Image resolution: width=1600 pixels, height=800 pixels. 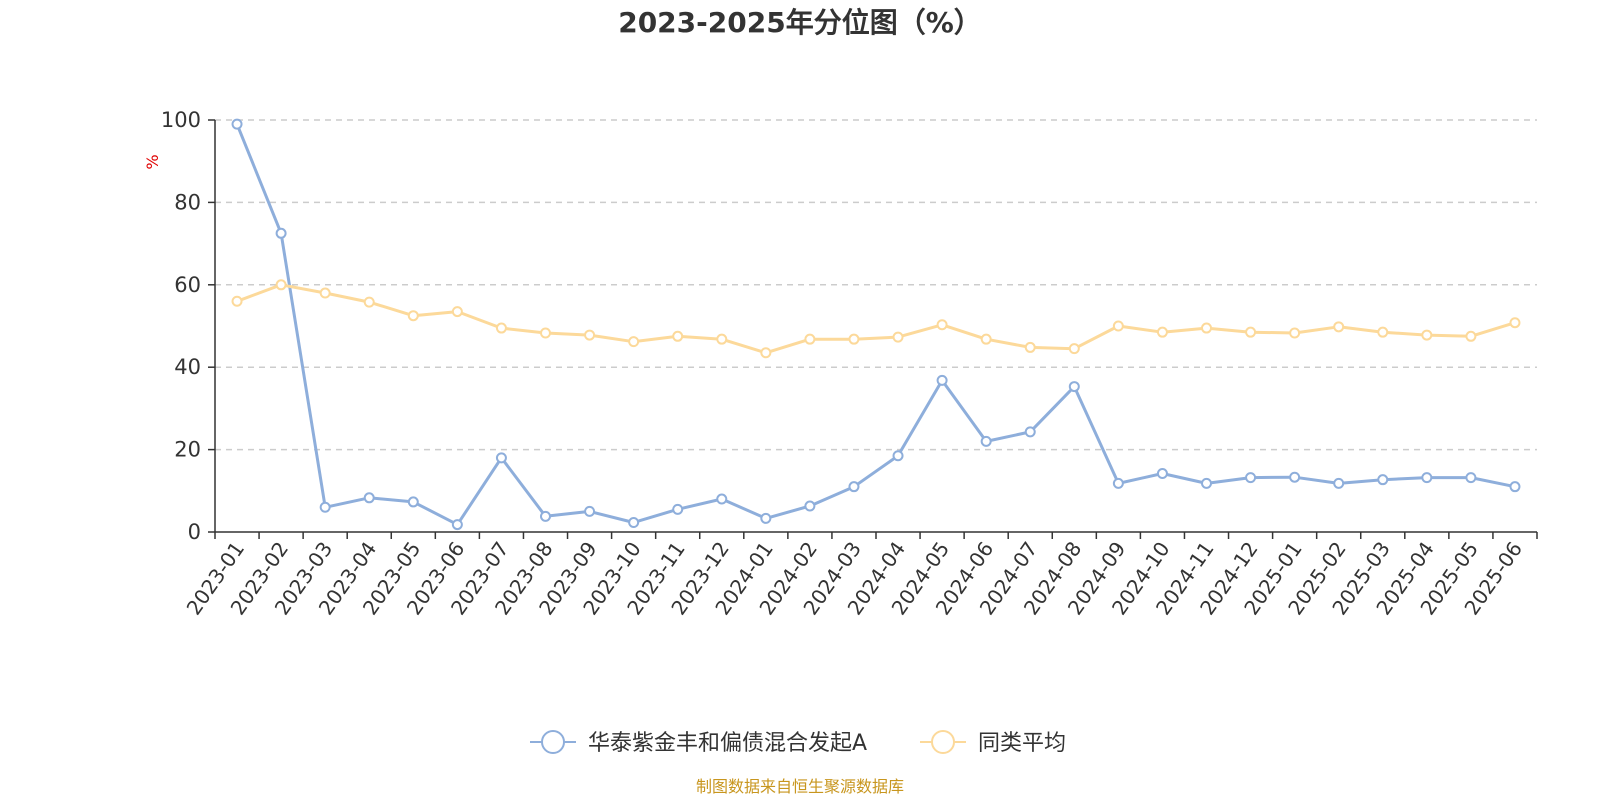 What do you see at coordinates (188, 326) in the screenshot?
I see `y-axis-ticks: 0 20 40 60 80 100` at bounding box center [188, 326].